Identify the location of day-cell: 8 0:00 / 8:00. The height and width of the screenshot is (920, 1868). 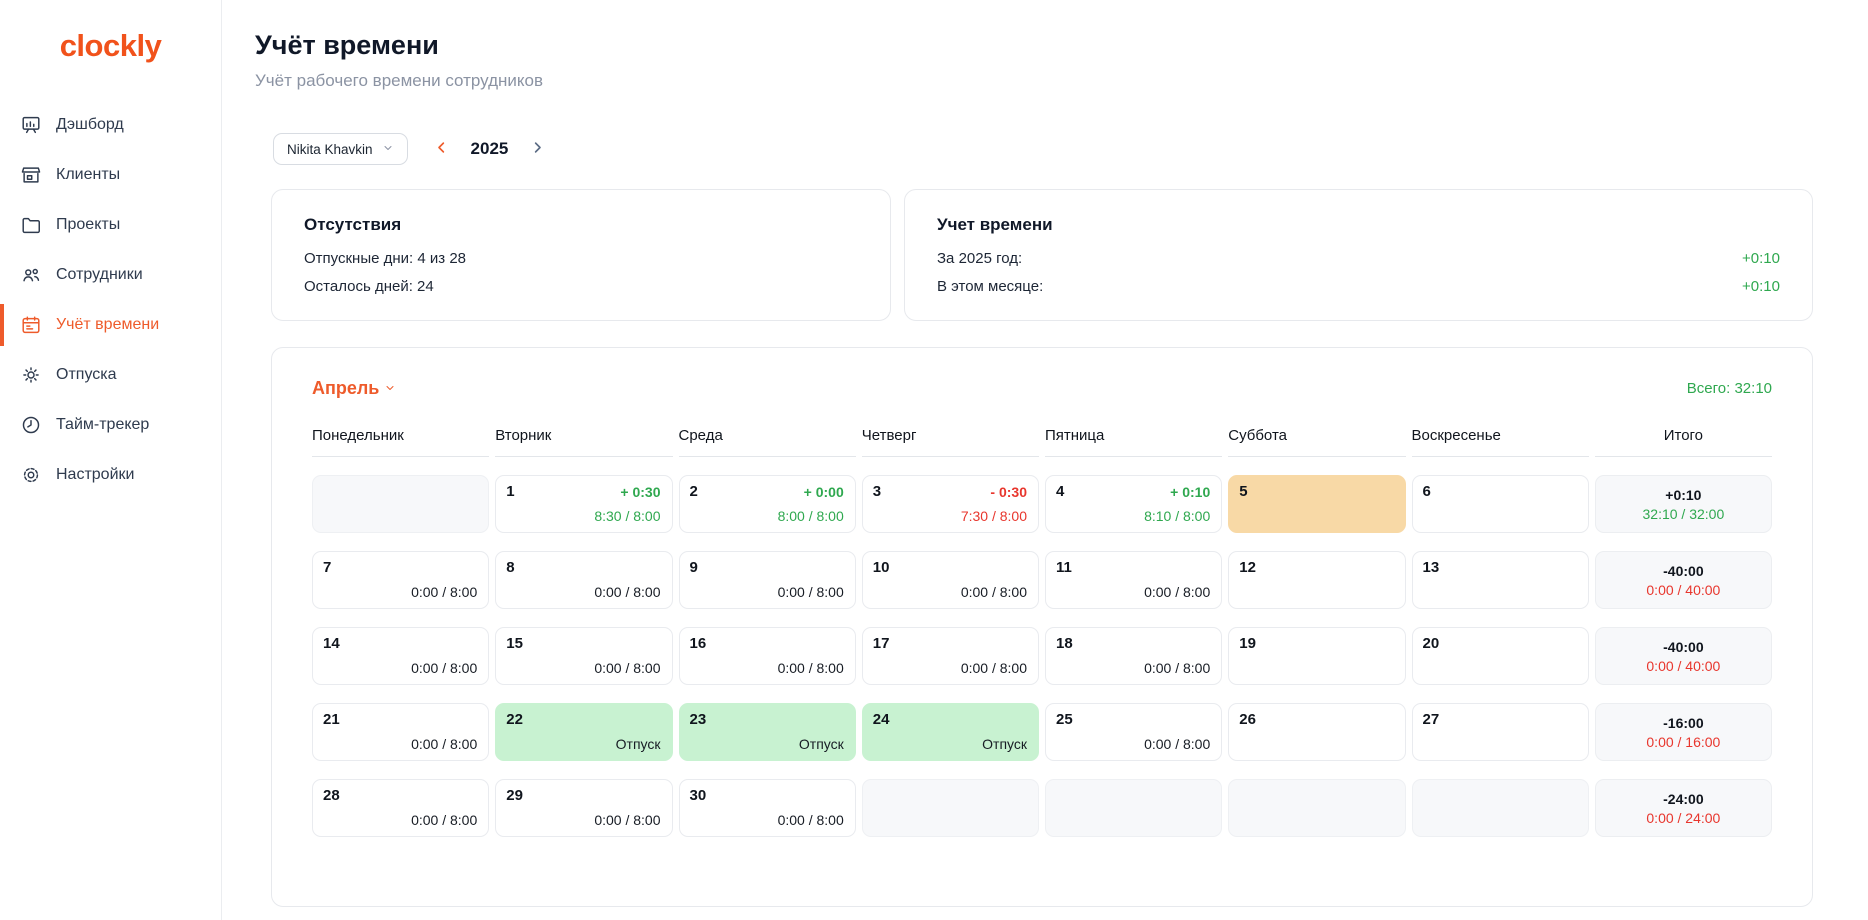
(584, 580).